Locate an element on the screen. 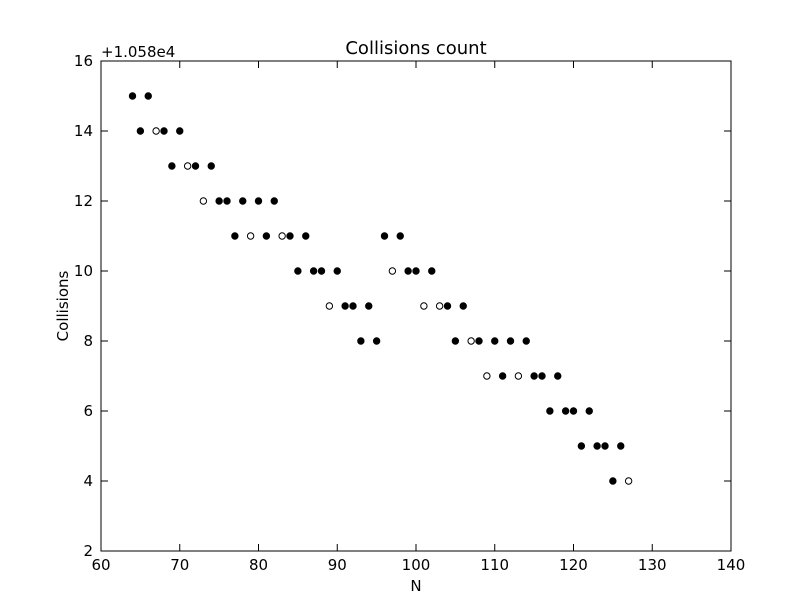 The height and width of the screenshot is (612, 812). x-tick-label: 120 is located at coordinates (573, 565).